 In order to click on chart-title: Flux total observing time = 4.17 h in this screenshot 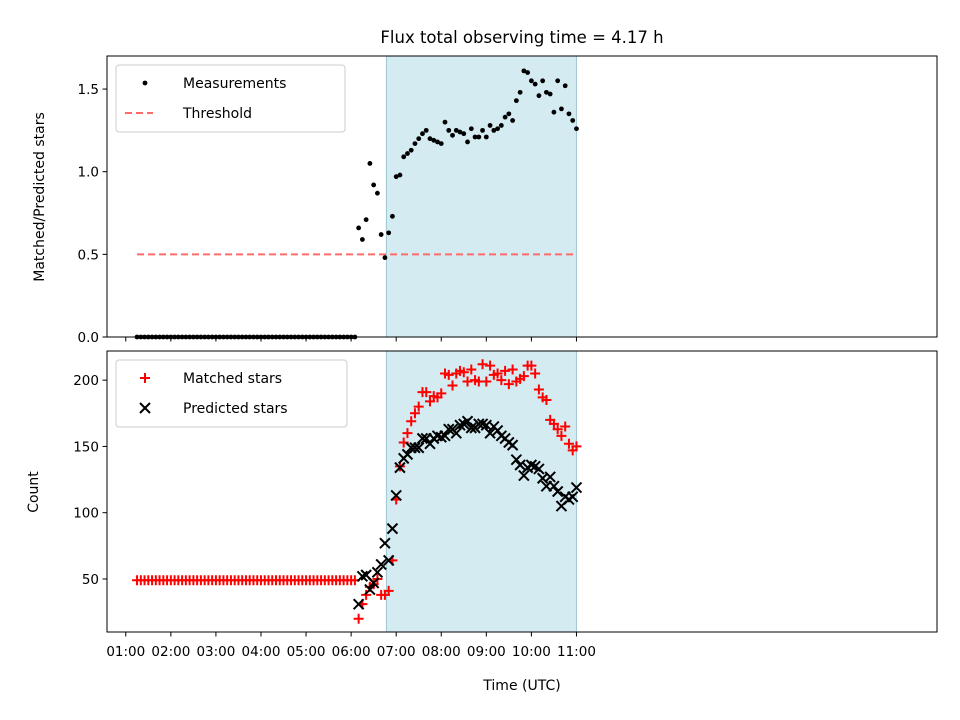, I will do `click(521, 37)`.